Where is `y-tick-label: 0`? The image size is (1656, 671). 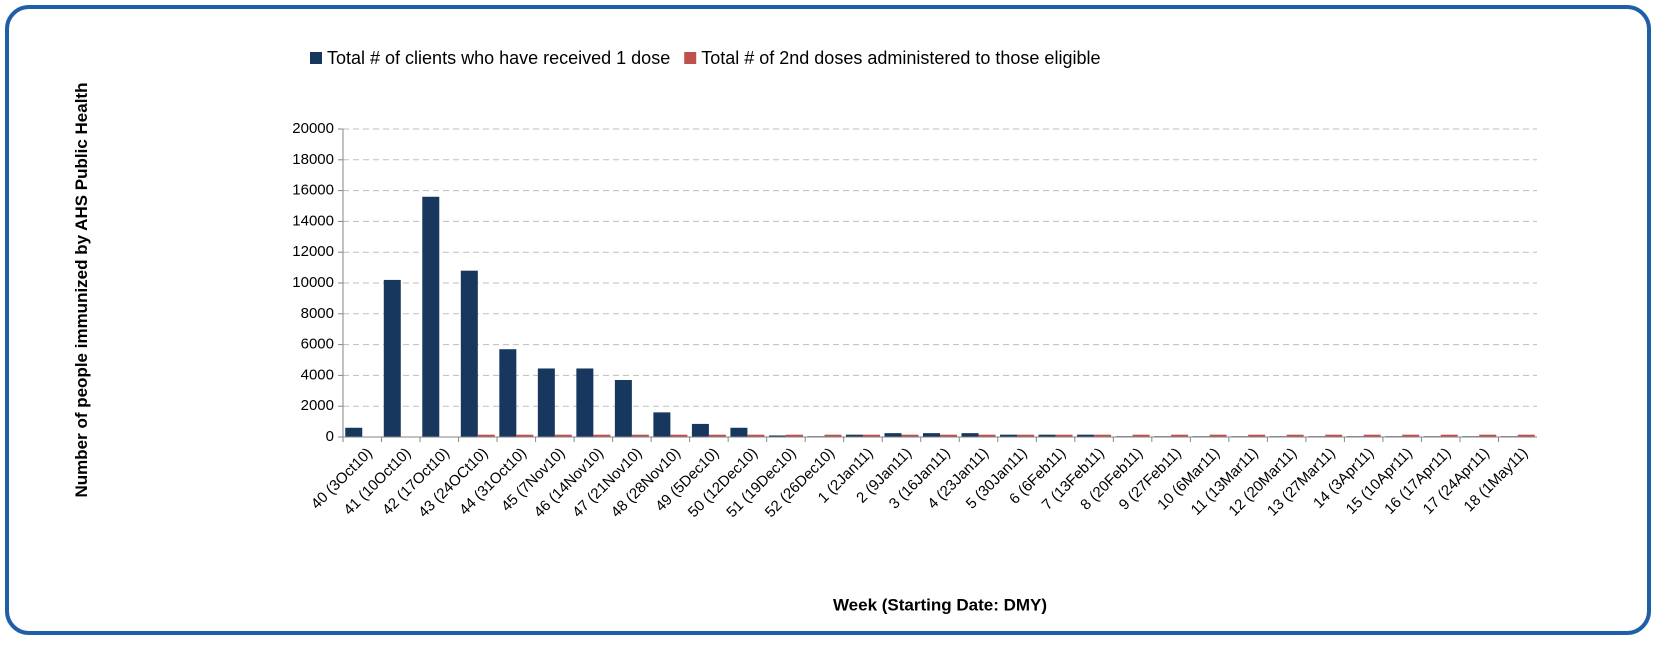
y-tick-label: 0 is located at coordinates (330, 436).